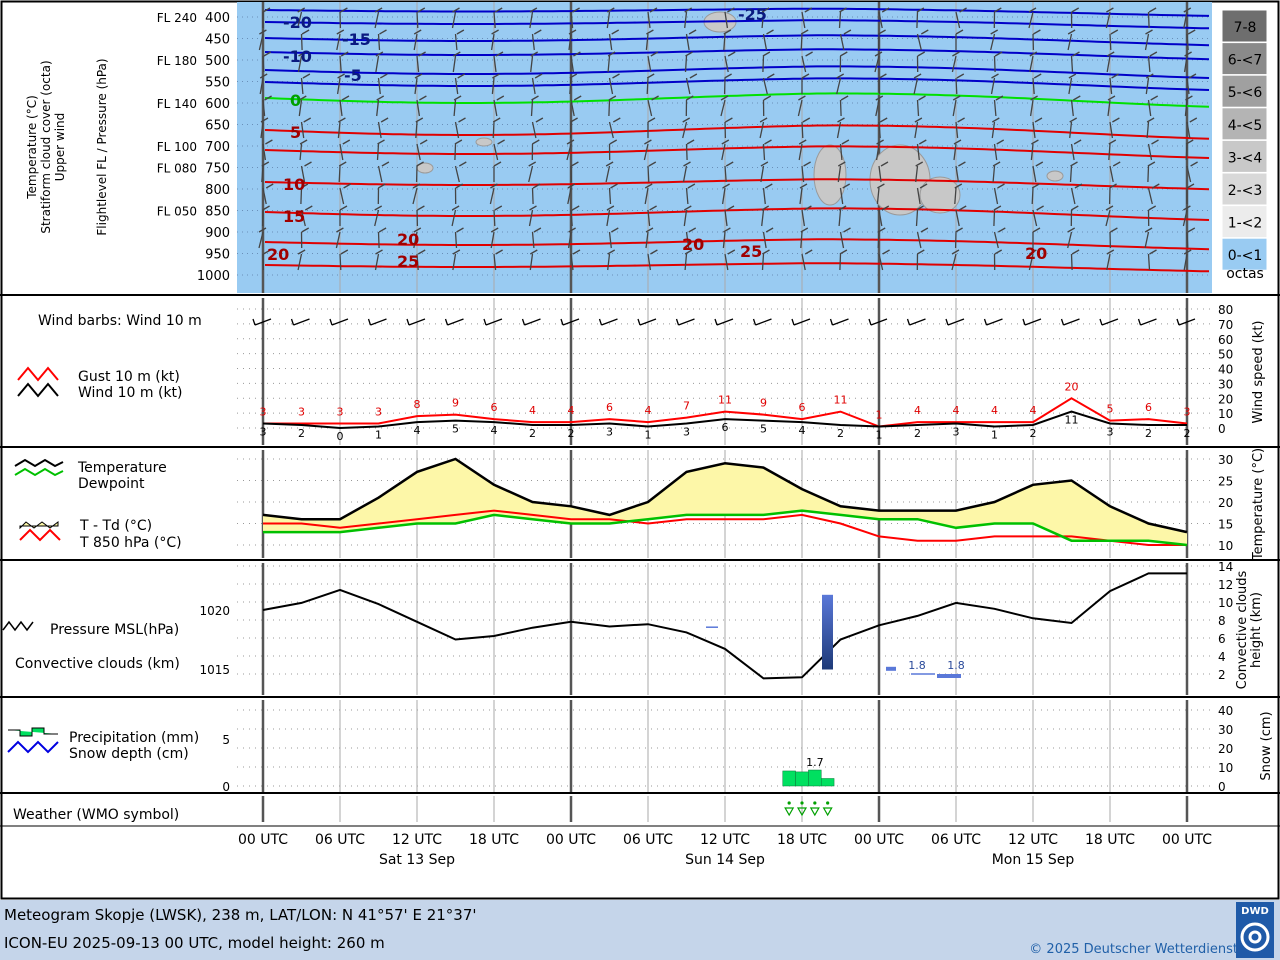  What do you see at coordinates (789, 778) in the screenshot?
I see `precip-bar` at bounding box center [789, 778].